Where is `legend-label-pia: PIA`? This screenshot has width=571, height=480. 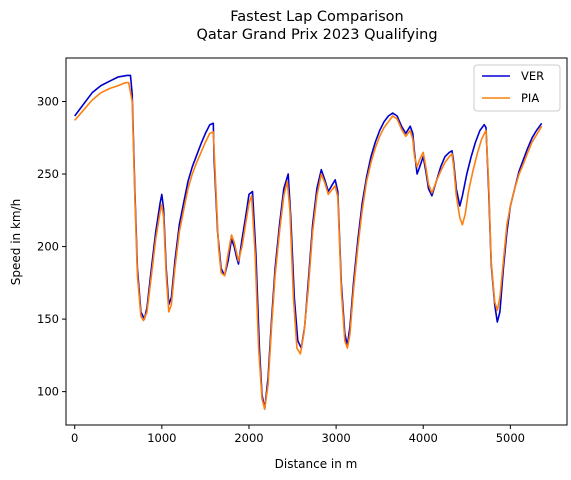
legend-label-pia: PIA is located at coordinates (530, 98).